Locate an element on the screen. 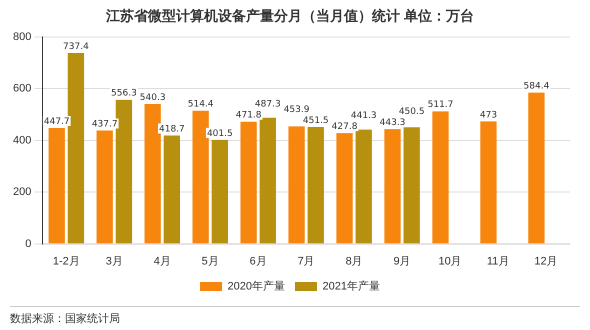 The width and height of the screenshot is (590, 330). data-label: 453.9 is located at coordinates (297, 109).